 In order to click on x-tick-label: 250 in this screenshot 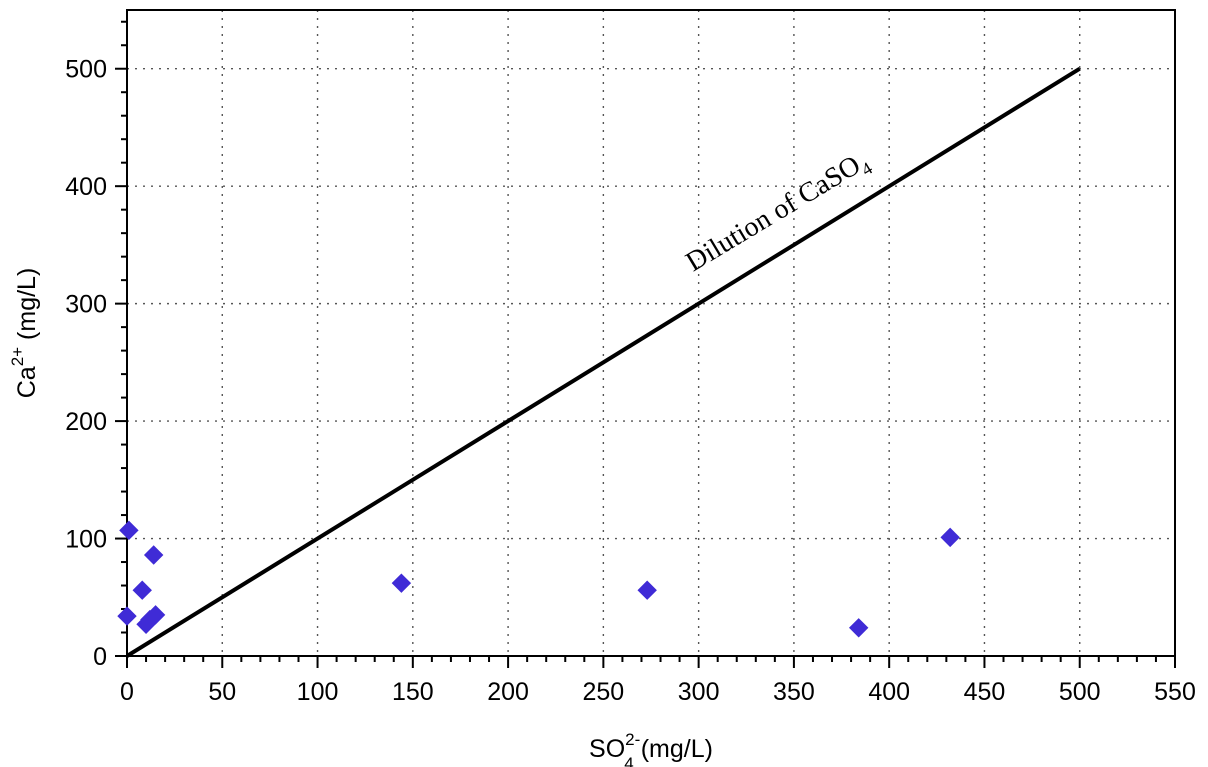, I will do `click(604, 692)`.